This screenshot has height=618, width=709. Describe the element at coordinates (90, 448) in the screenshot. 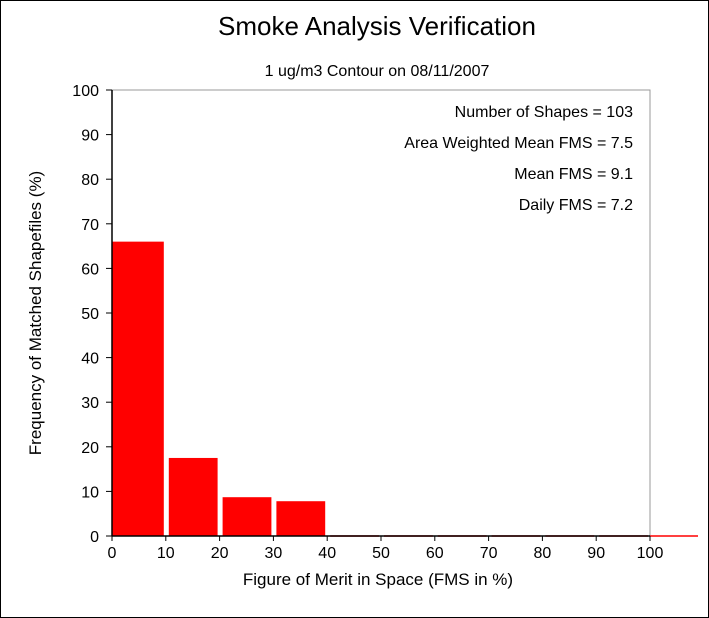

I see `y-tick-label: 20` at that location.